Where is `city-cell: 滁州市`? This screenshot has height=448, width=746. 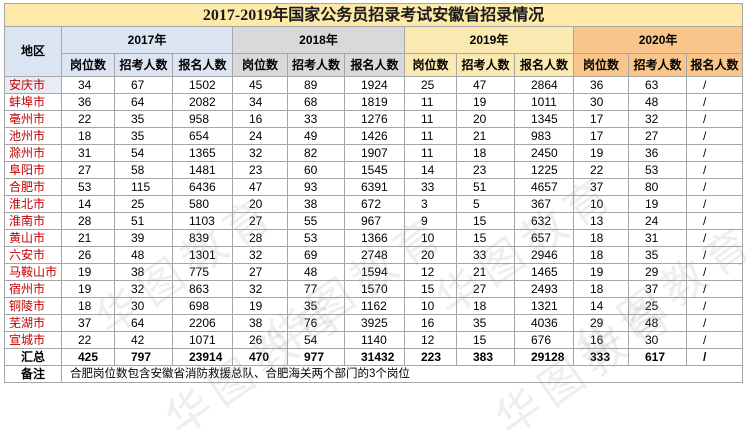 city-cell: 滁州市 is located at coordinates (33, 153).